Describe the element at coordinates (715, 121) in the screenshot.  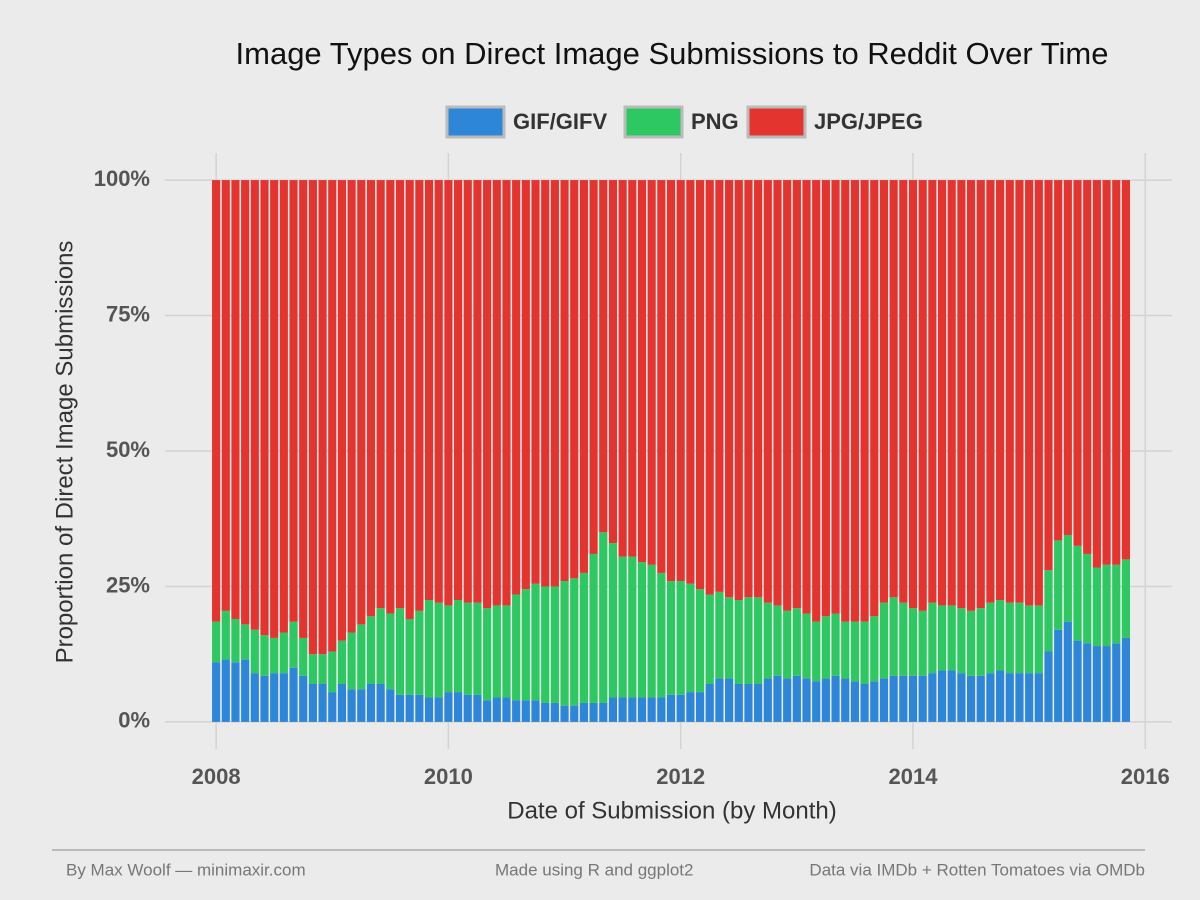
I see `legend-label: PNG` at that location.